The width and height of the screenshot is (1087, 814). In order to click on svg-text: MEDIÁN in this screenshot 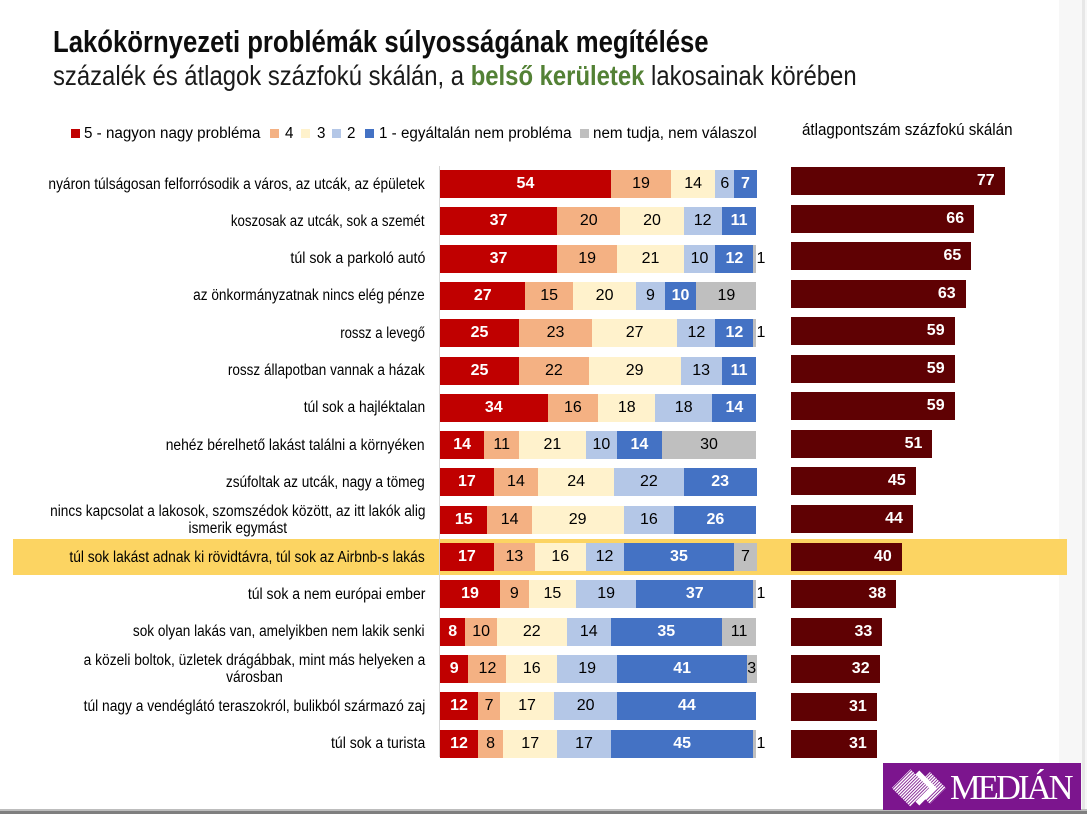, I will do `click(1012, 788)`.